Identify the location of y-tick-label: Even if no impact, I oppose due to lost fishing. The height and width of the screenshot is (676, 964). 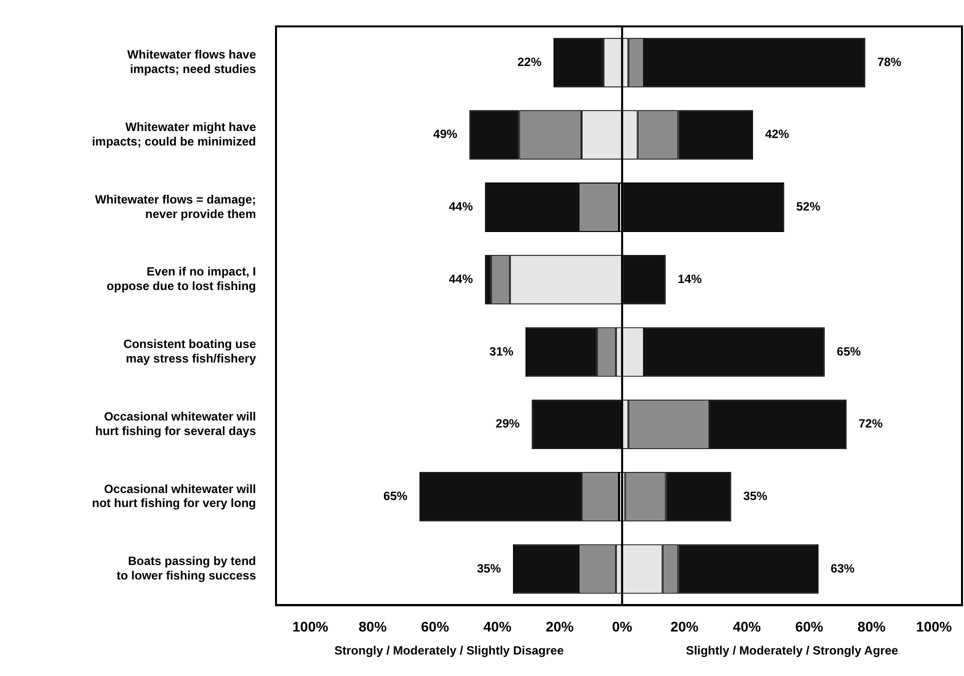
(181, 279).